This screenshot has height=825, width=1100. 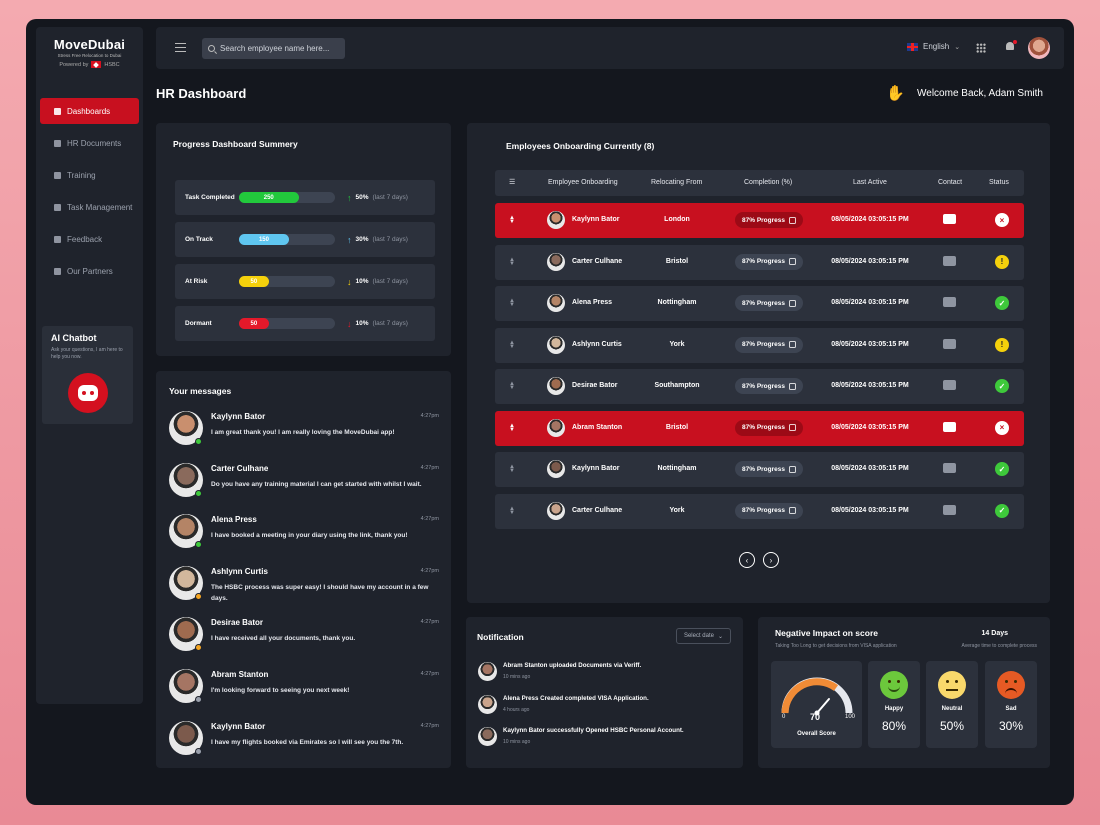 I want to click on sidebar-item-training: Training, so click(x=89, y=175).